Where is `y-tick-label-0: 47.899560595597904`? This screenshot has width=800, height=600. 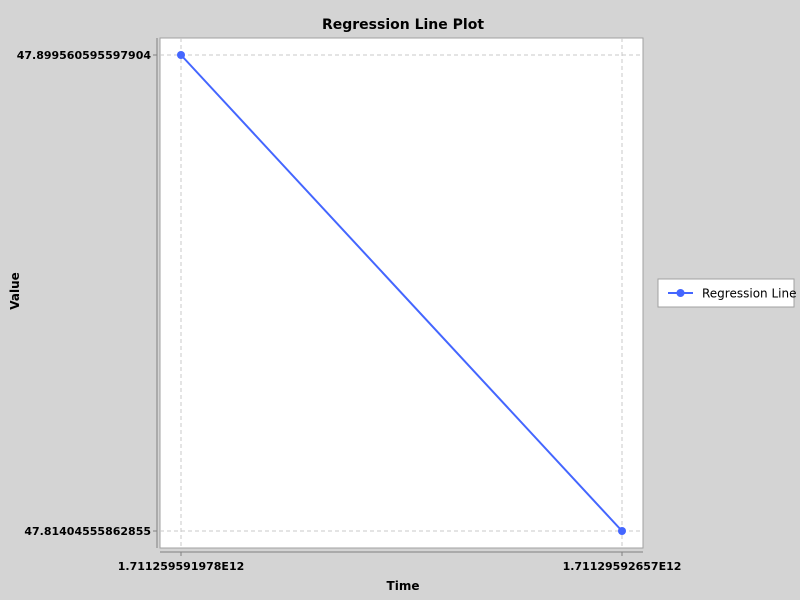 y-tick-label-0: 47.899560595597904 is located at coordinates (84, 55).